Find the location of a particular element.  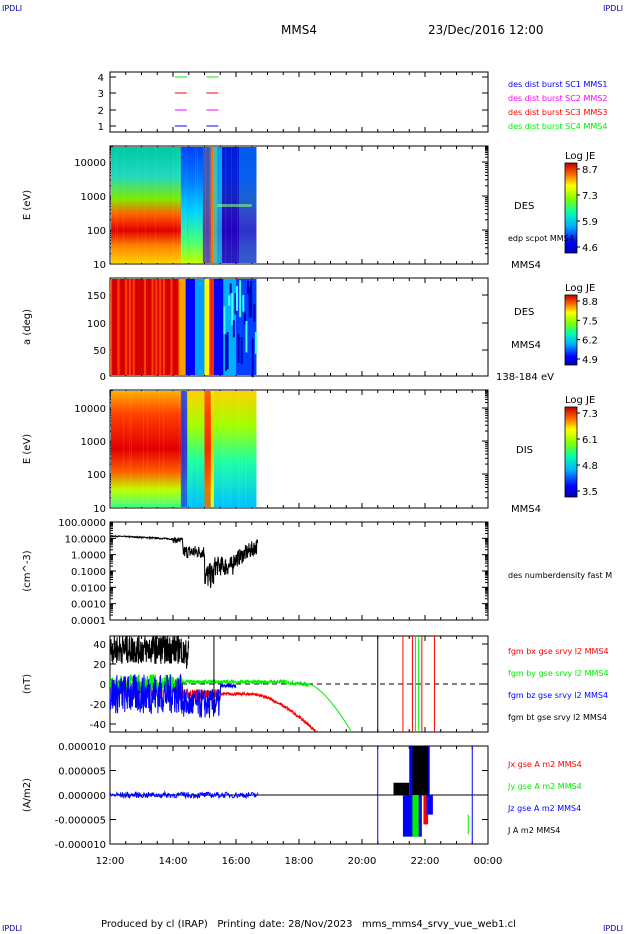

y-tick-label: 1.0000 is located at coordinates (88, 556).